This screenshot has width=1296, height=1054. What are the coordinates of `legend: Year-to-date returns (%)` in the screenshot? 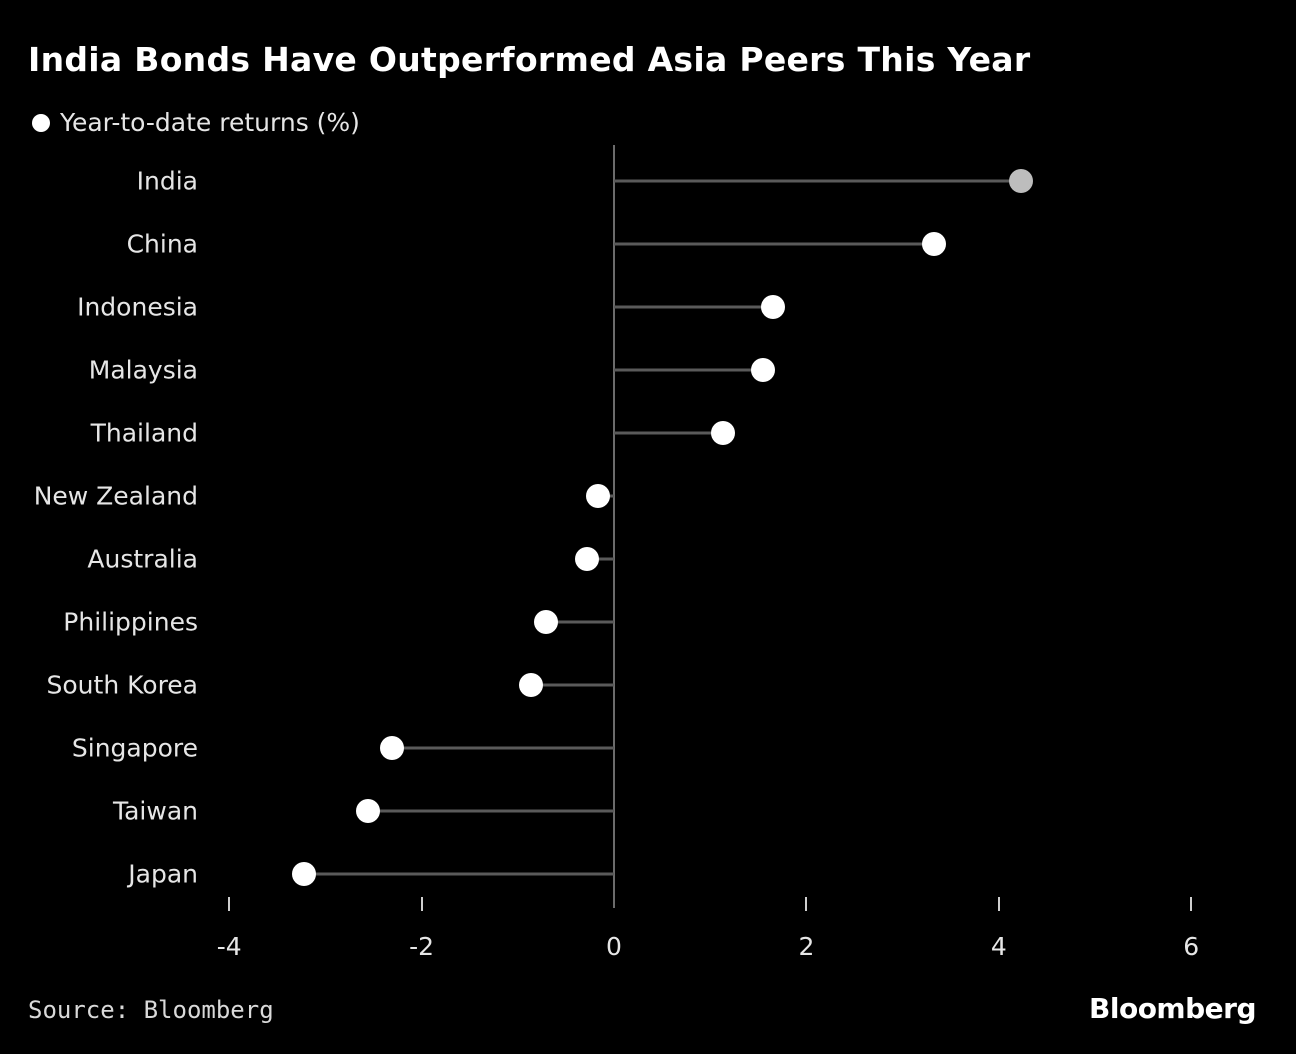 It's located at (196, 122).